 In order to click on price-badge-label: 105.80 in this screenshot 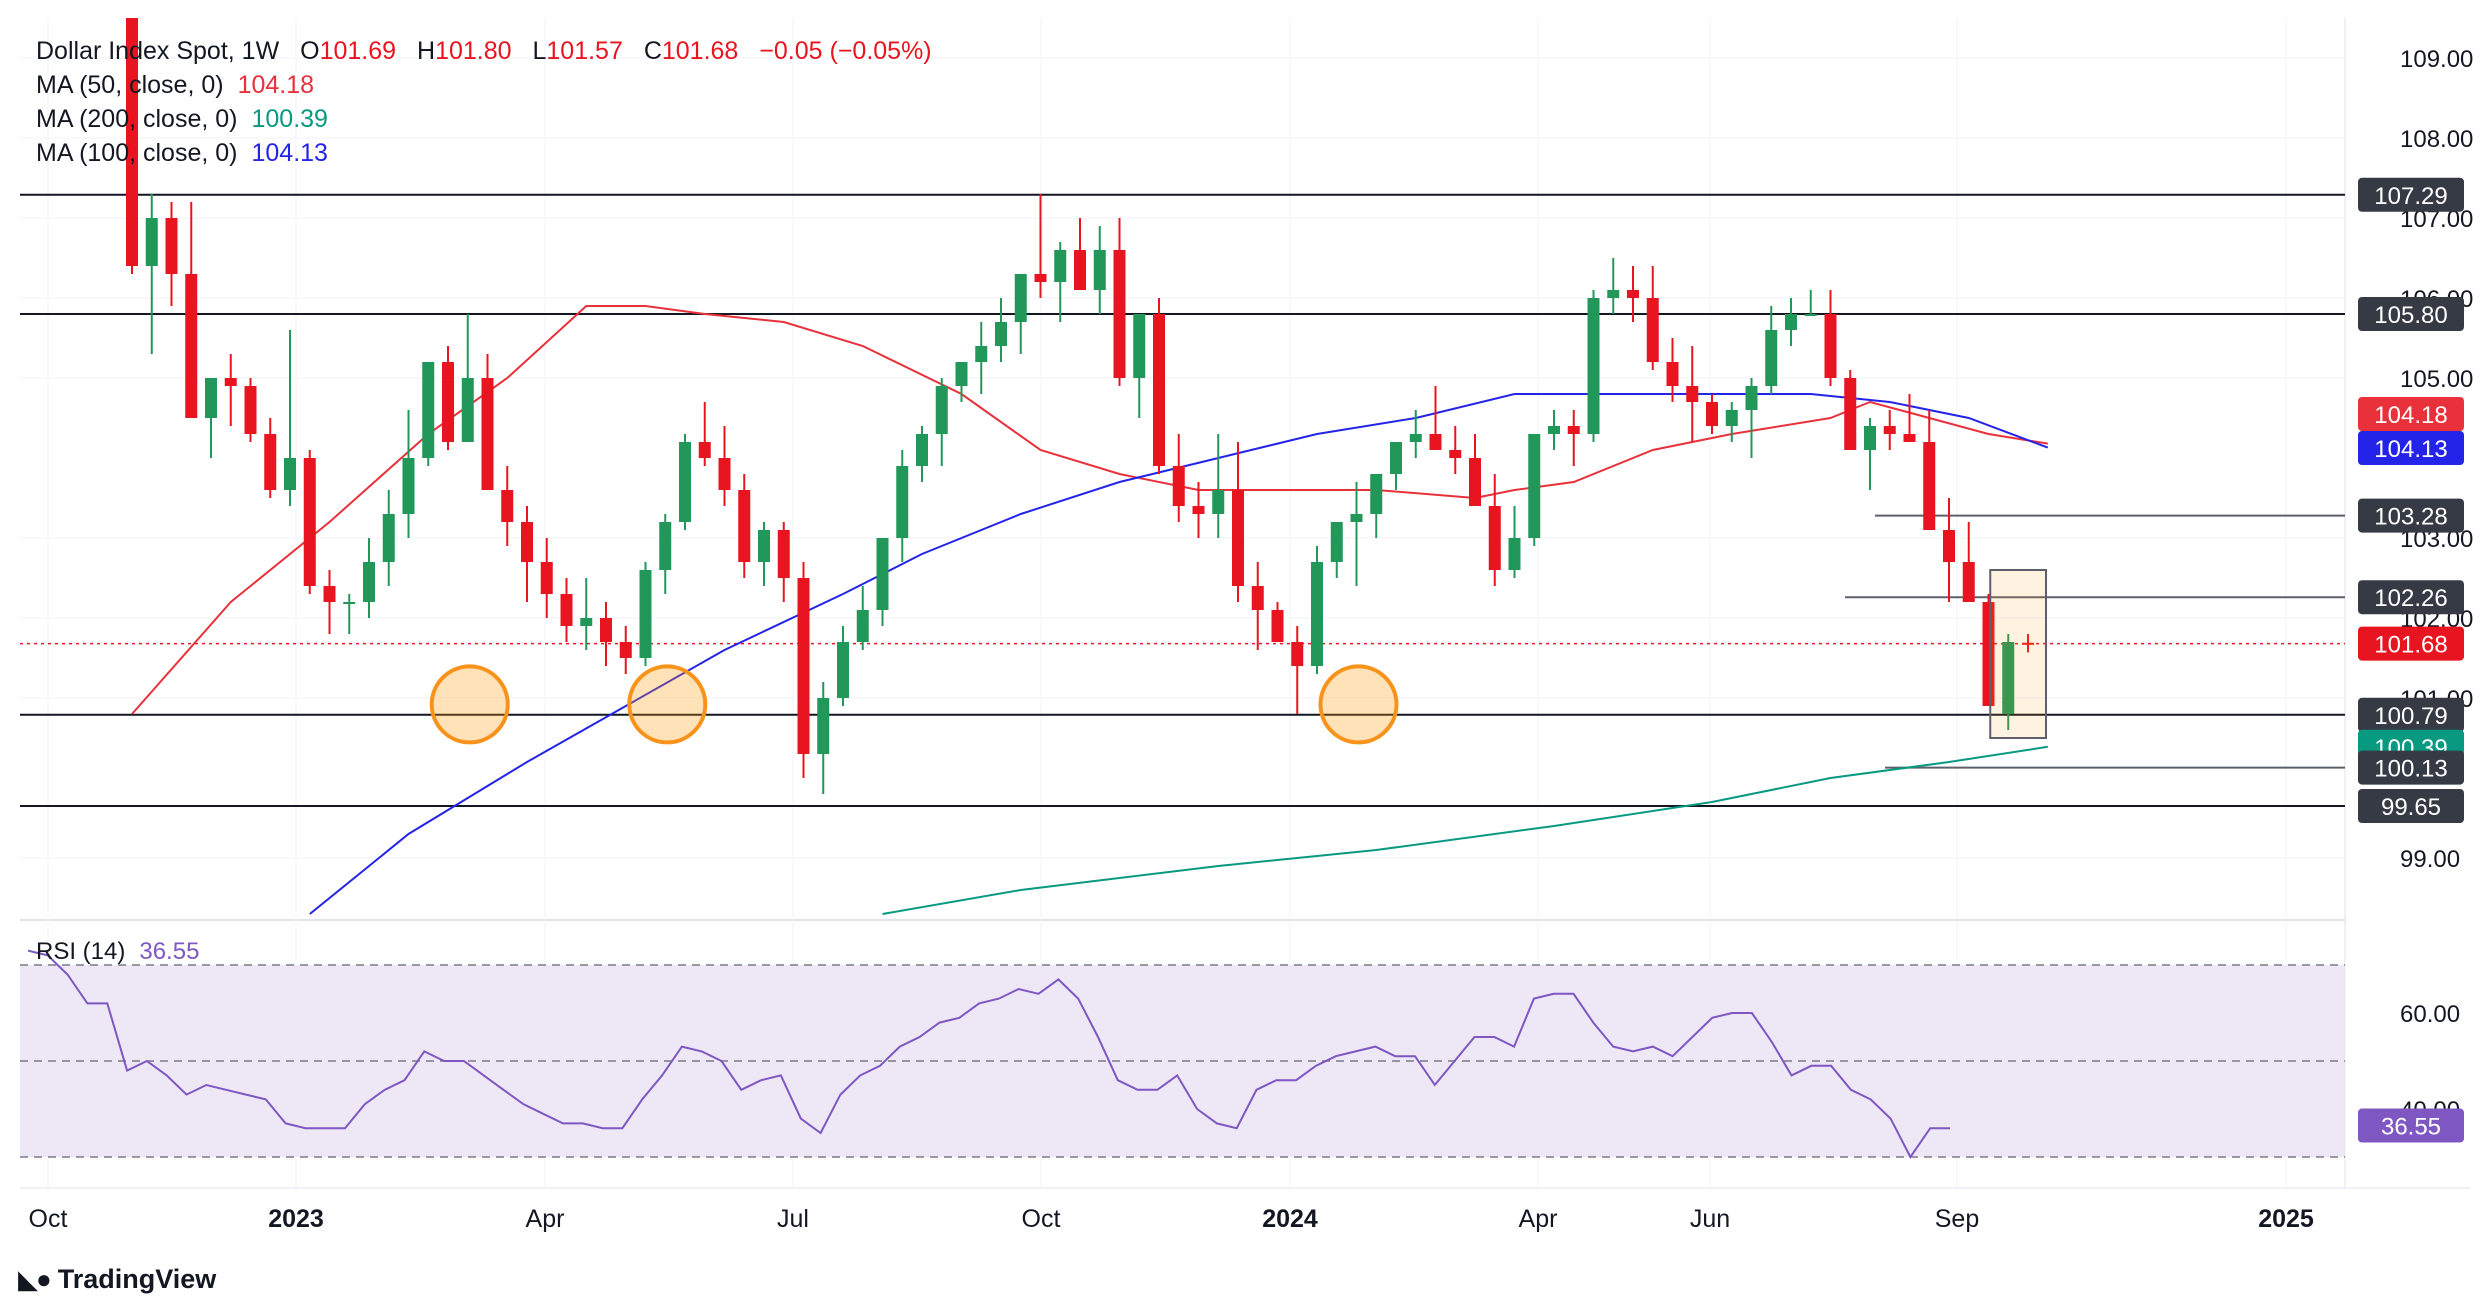, I will do `click(2410, 315)`.